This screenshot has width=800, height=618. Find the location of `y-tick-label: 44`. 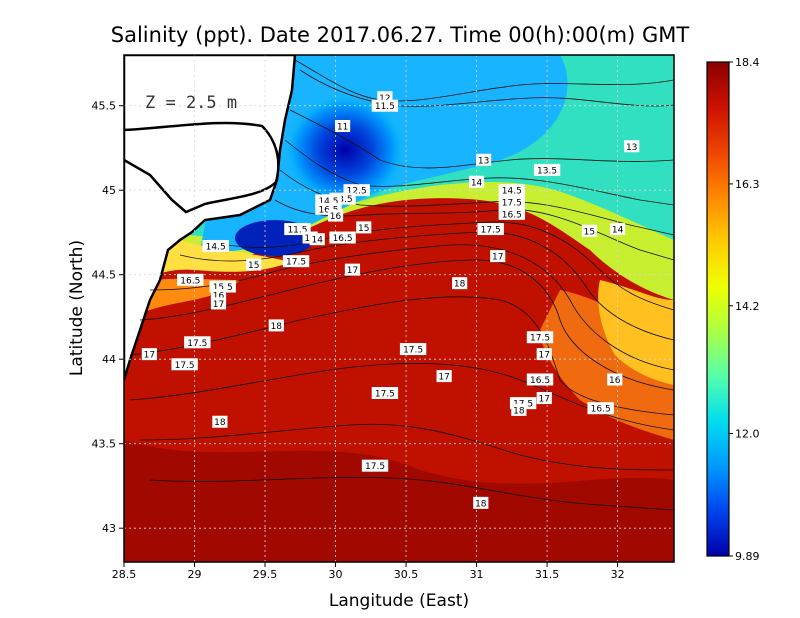

y-tick-label: 44 is located at coordinates (109, 359).